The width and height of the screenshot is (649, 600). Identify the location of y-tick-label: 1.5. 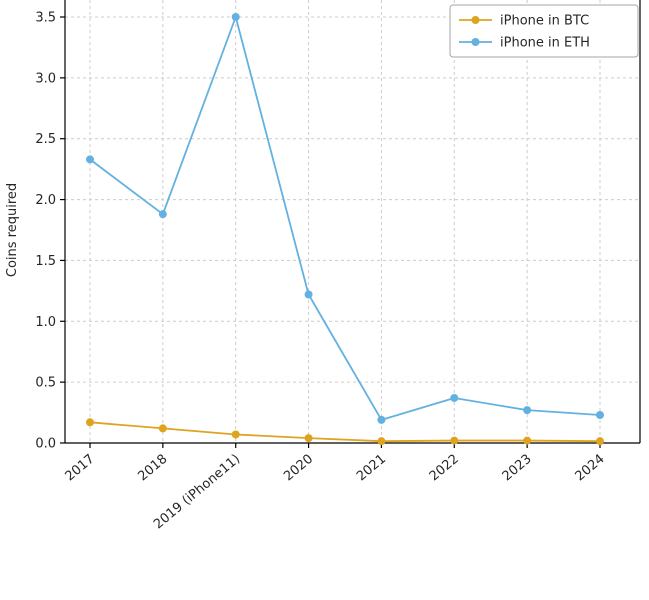
(45, 261).